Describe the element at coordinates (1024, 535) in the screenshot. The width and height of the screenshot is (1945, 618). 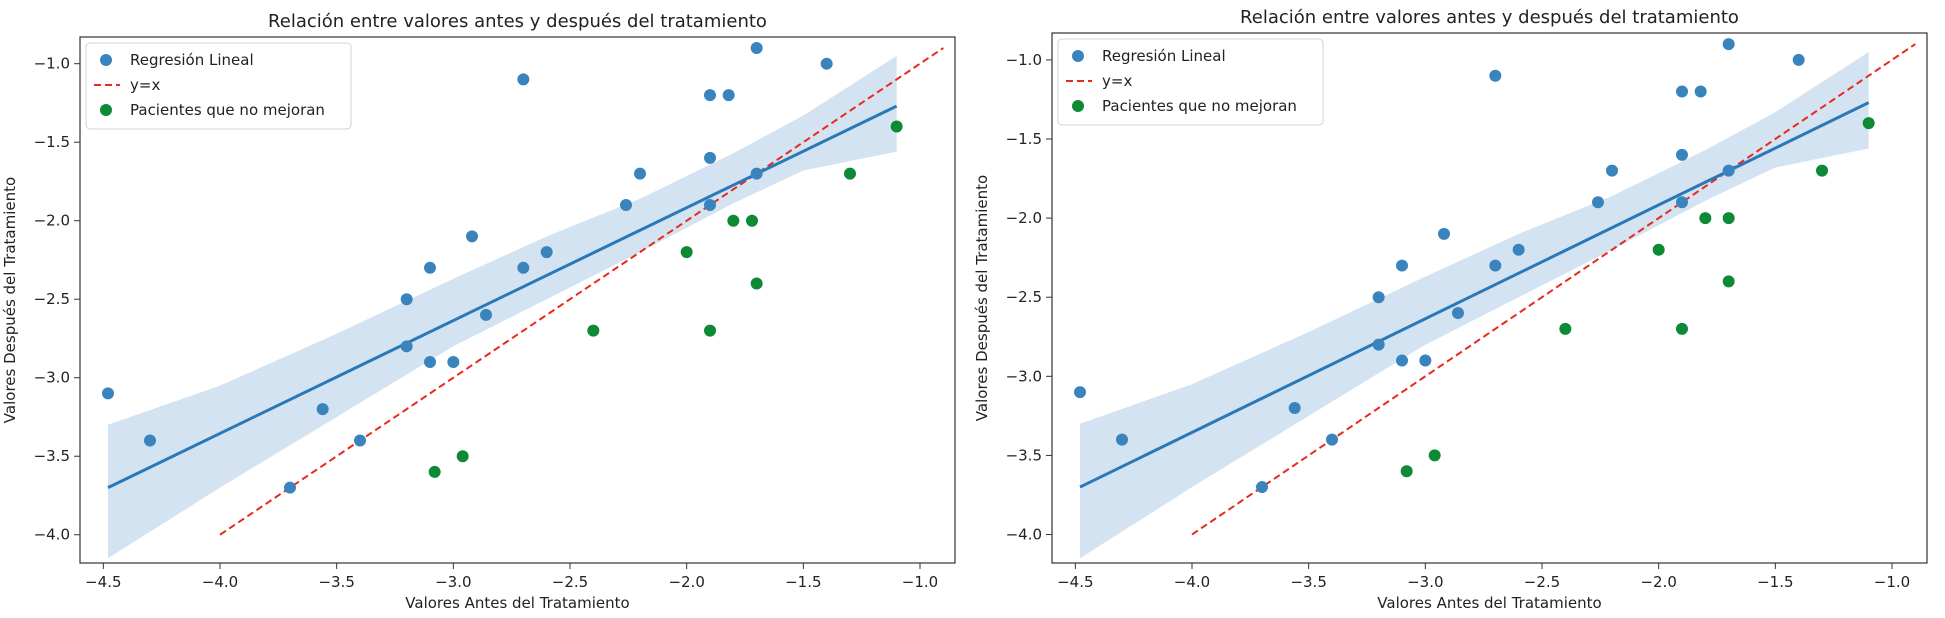
I see `y-tick-label: −4.0` at that location.